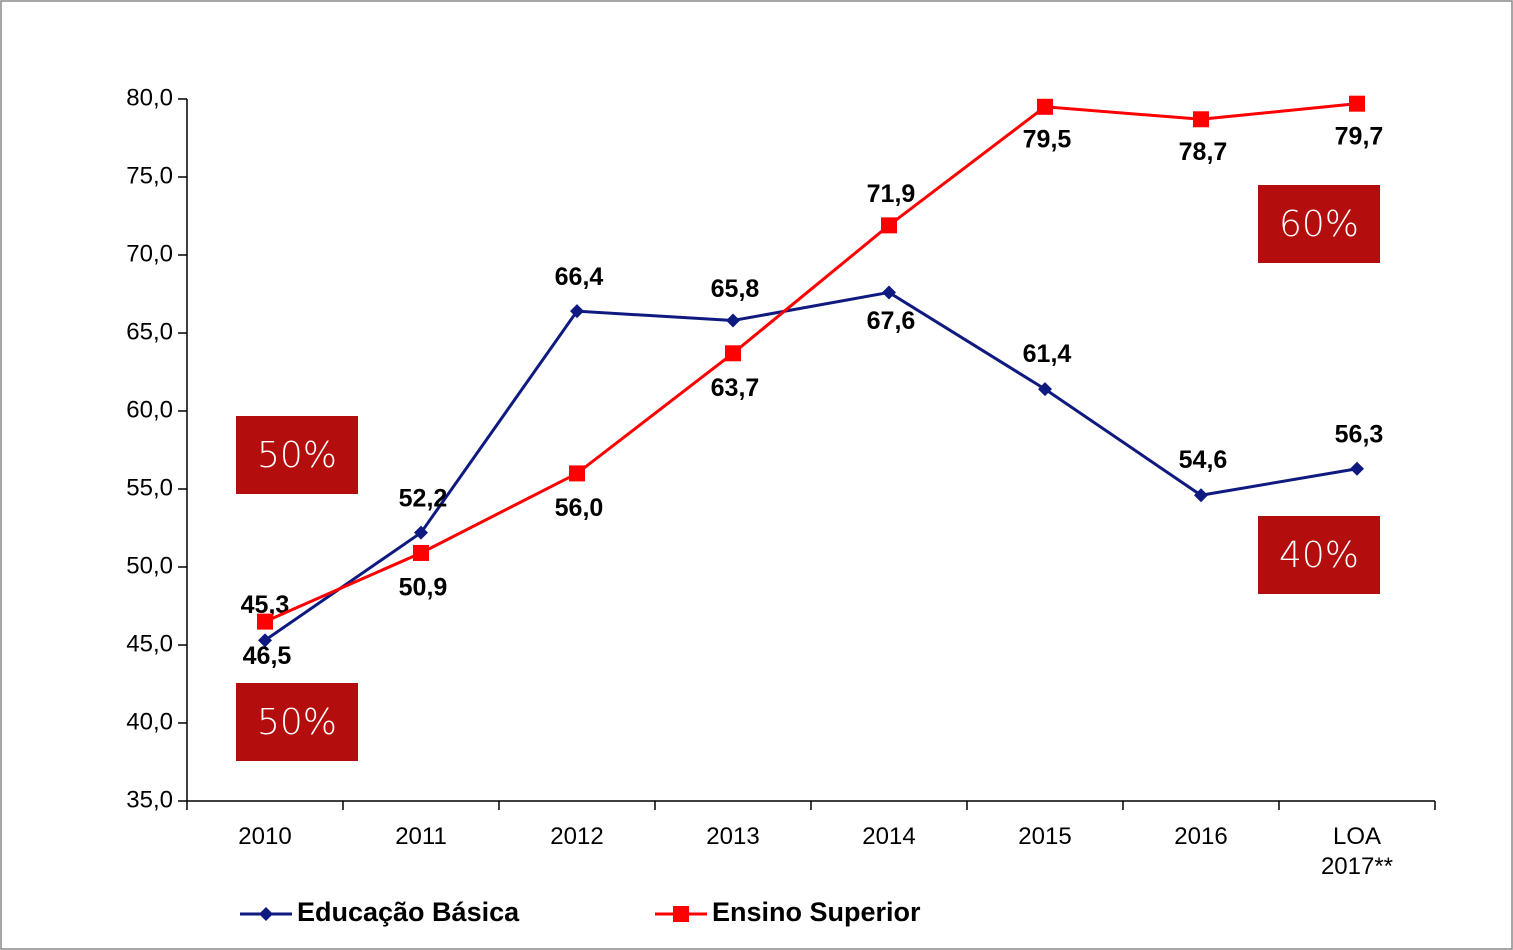  I want to click on data-label: 66,4, so click(579, 277).